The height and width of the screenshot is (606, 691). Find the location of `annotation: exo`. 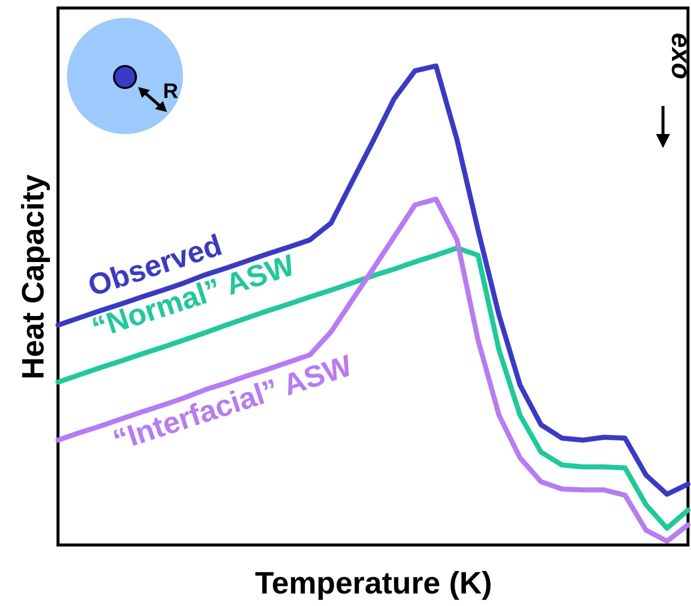

annotation: exo is located at coordinates (678, 56).